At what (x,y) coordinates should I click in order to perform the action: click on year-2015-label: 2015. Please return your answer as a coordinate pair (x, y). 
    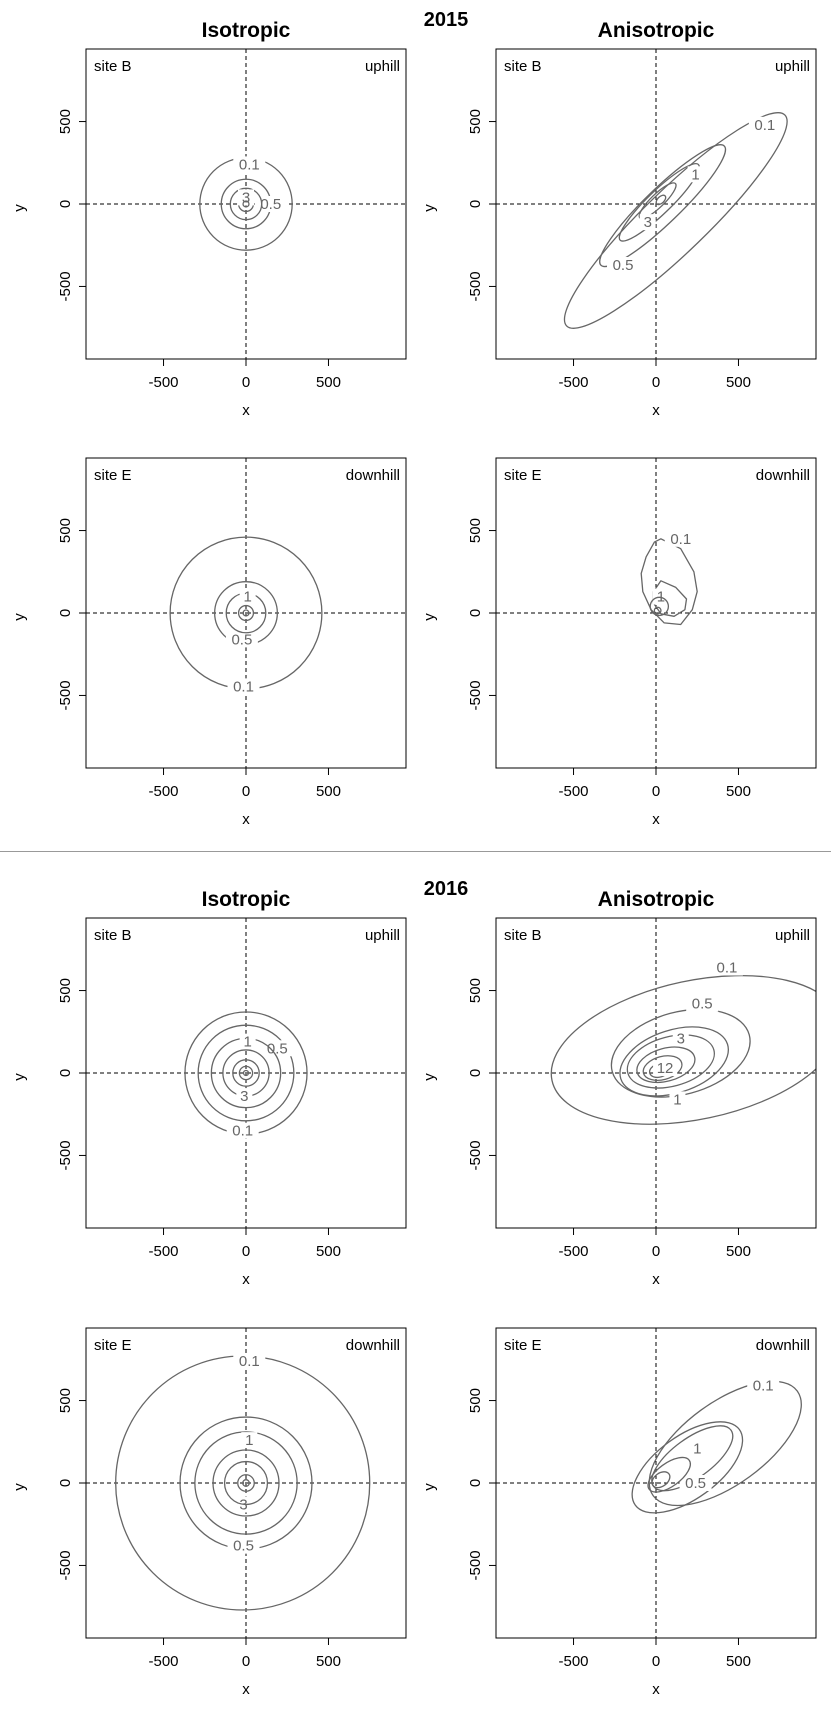
    Looking at the image, I should click on (446, 20).